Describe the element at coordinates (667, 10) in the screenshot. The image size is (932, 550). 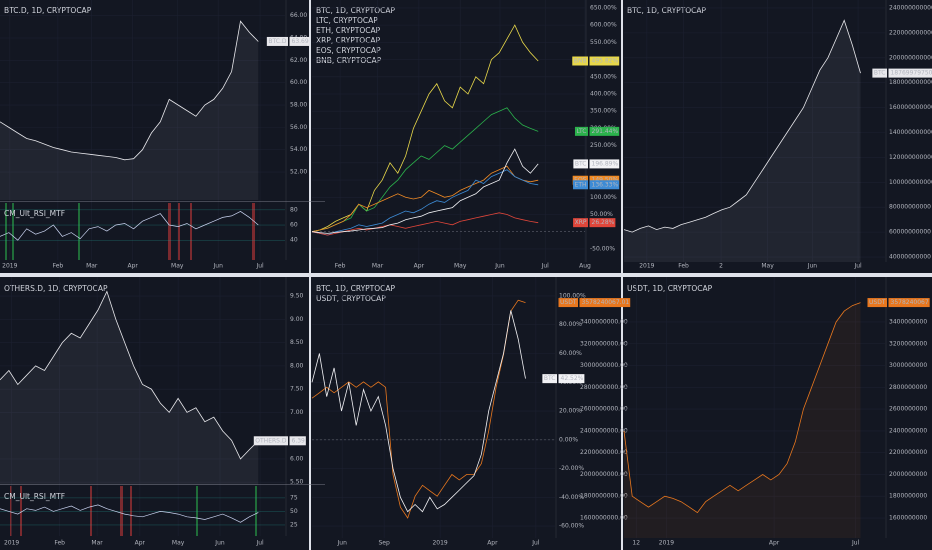
I see `chart-title: BTC, 1D, CRYPTOCAP` at that location.